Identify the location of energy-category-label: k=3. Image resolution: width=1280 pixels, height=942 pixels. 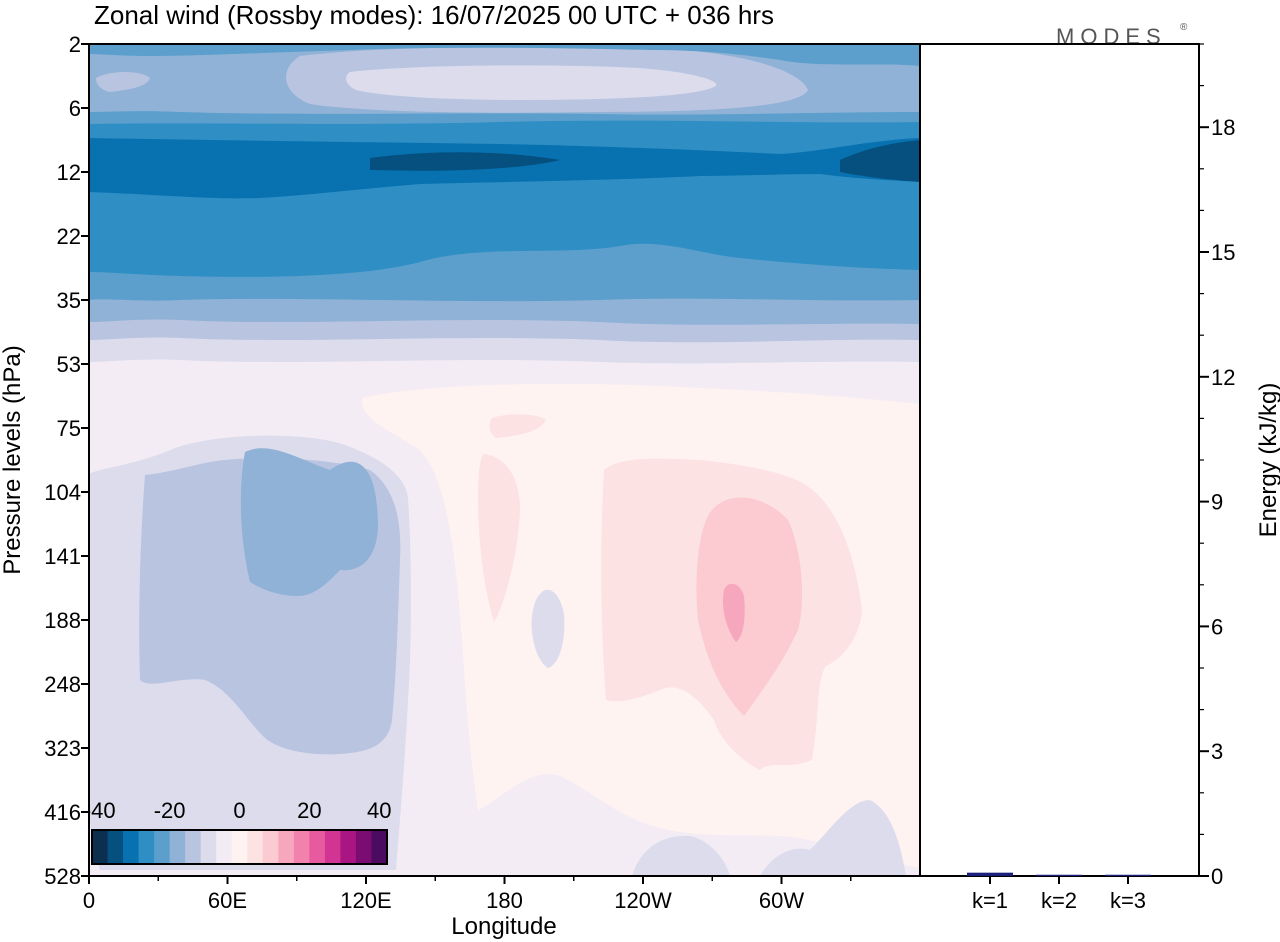
(1128, 900).